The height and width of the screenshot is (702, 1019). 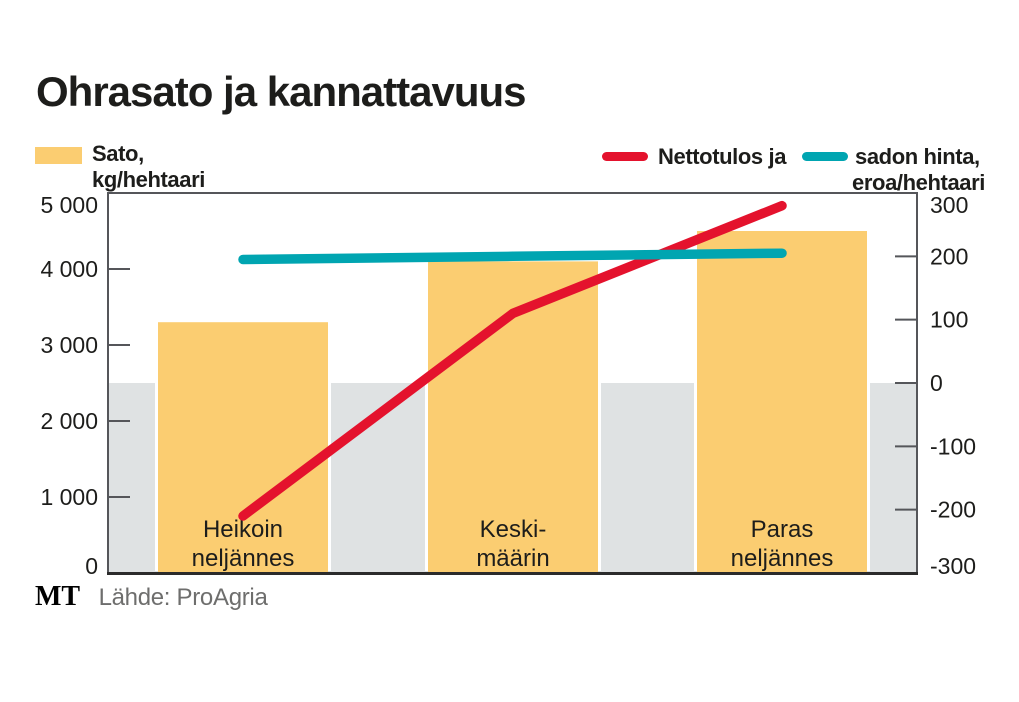 I want to click on right-axis-label--100: -100, so click(x=953, y=446).